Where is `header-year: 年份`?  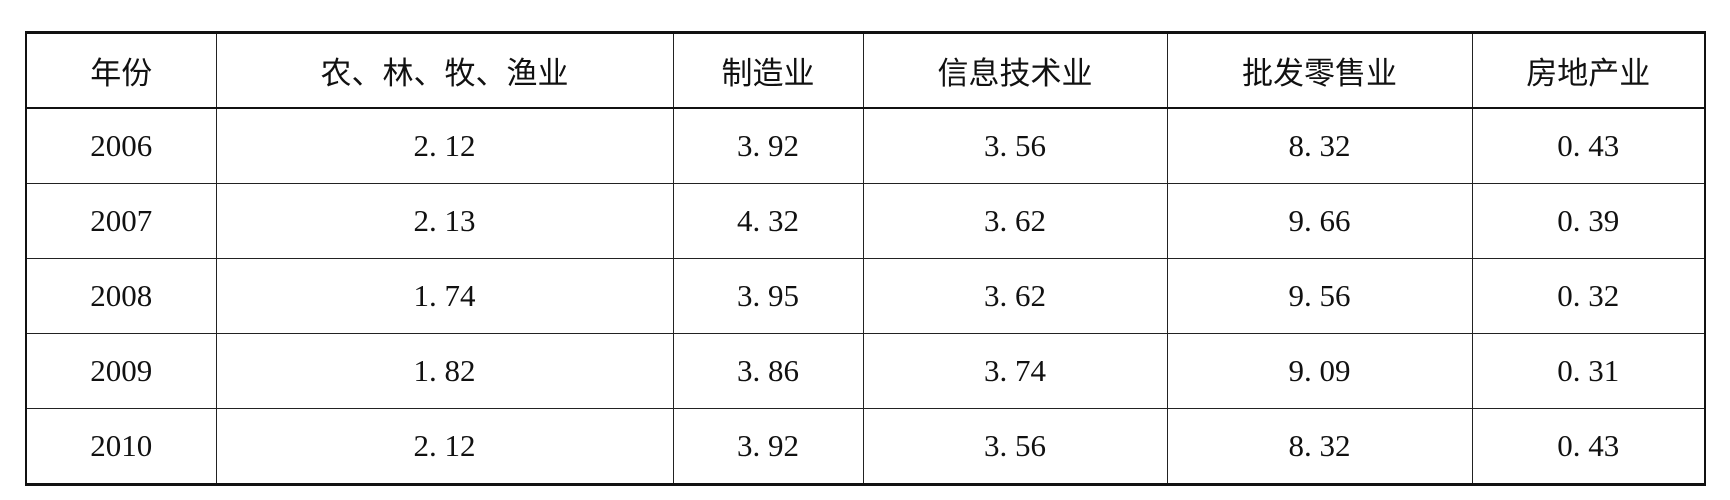
header-year: 年份 is located at coordinates (121, 70).